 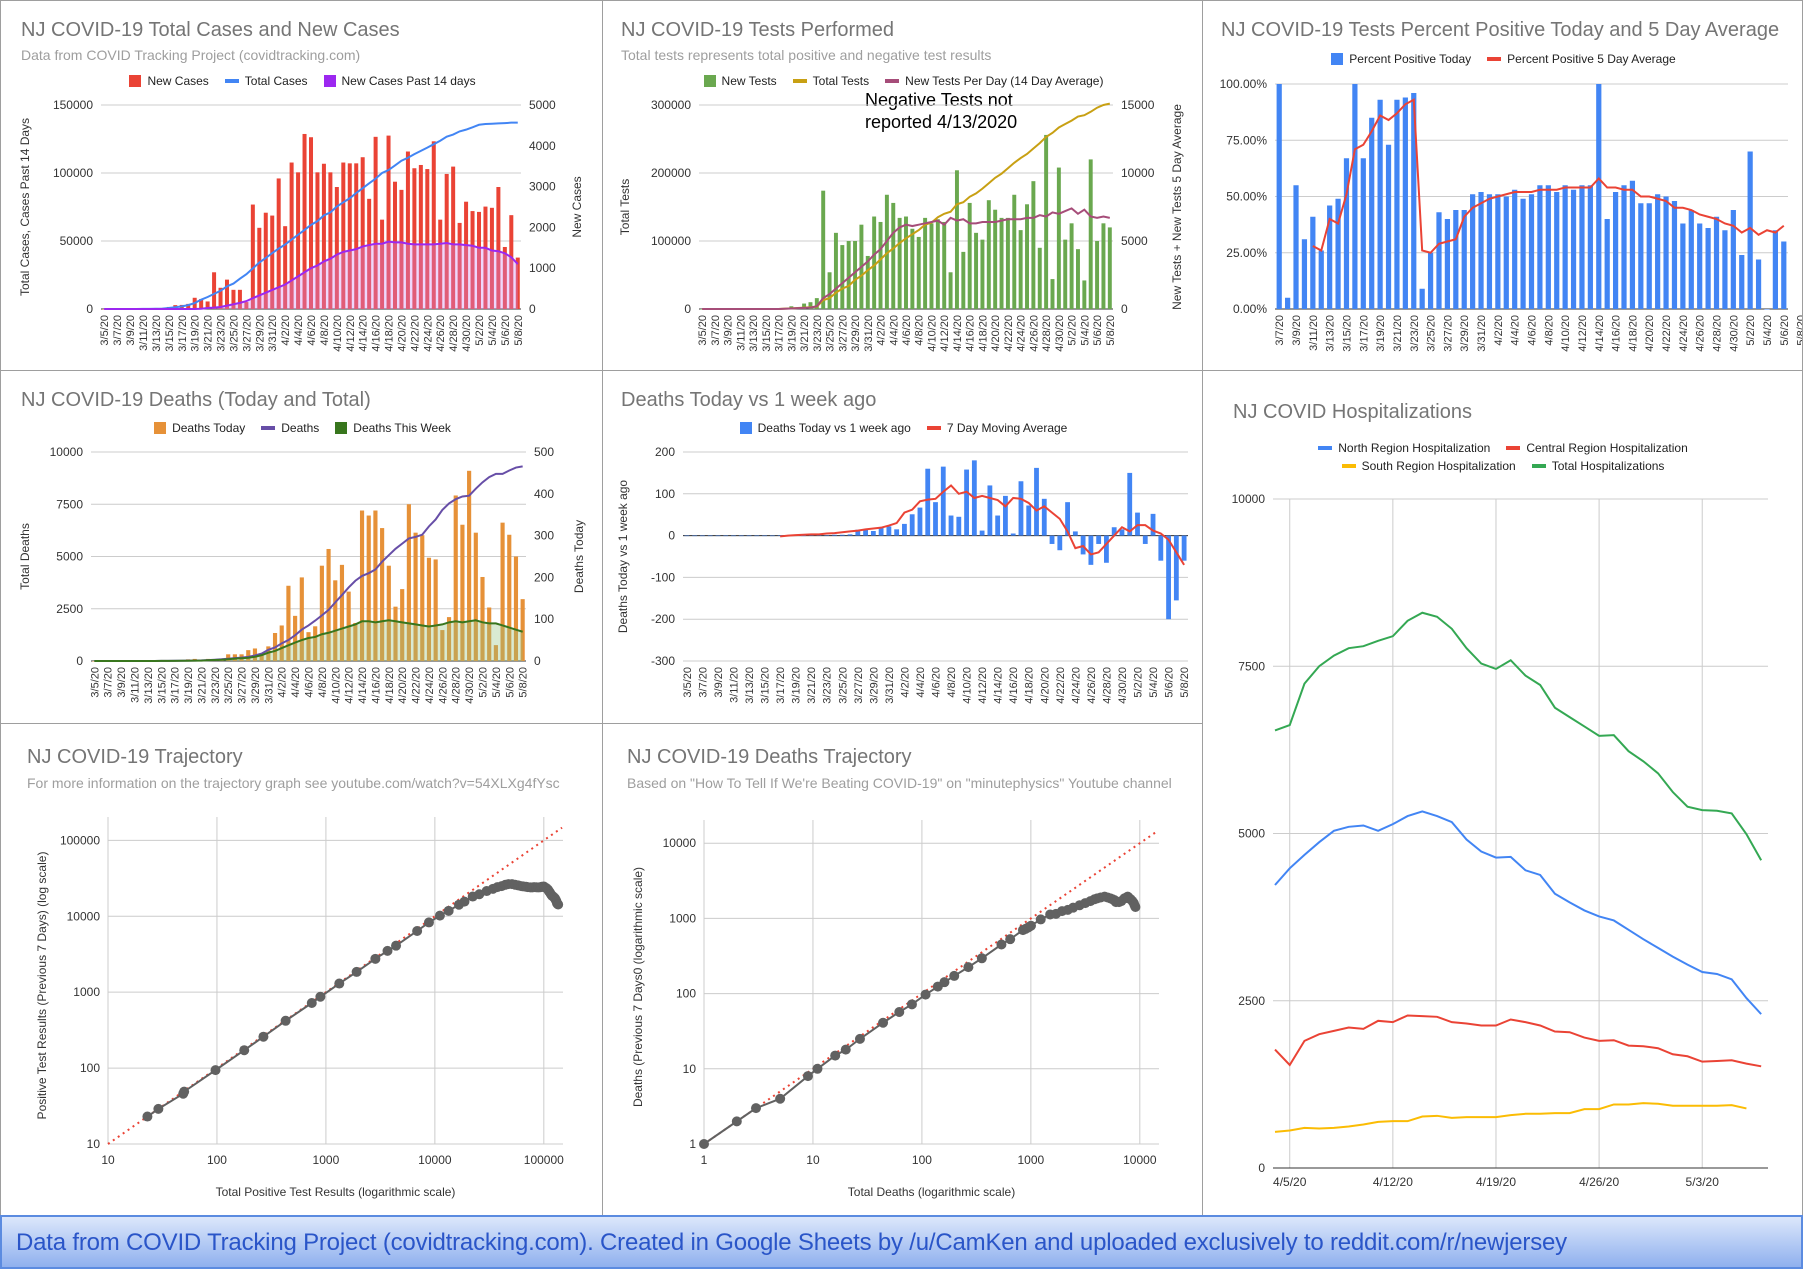 I want to click on y-axis-label: Deaths Today vs 1 week ago, so click(x=623, y=557).